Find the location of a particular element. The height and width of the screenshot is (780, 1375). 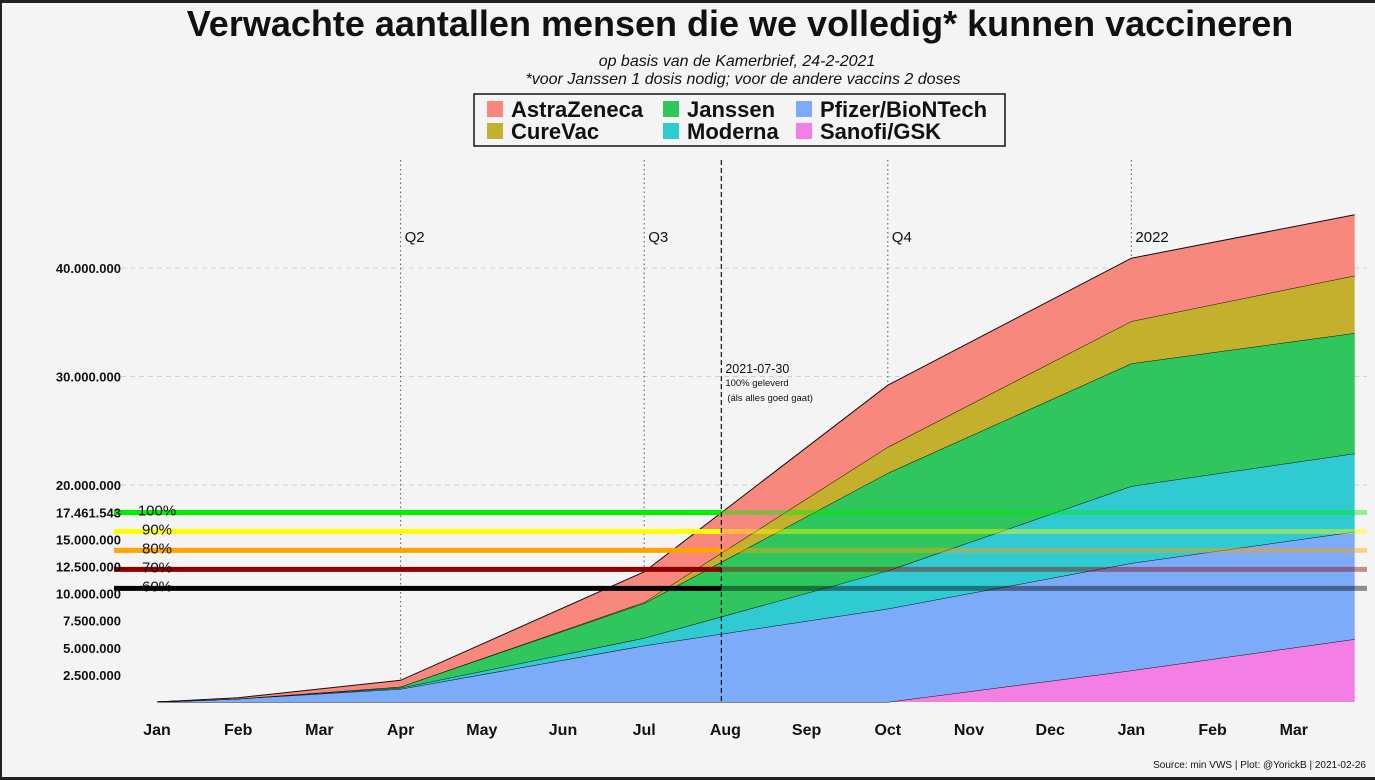

y-tick-label: 12.500.000 is located at coordinates (88, 566).